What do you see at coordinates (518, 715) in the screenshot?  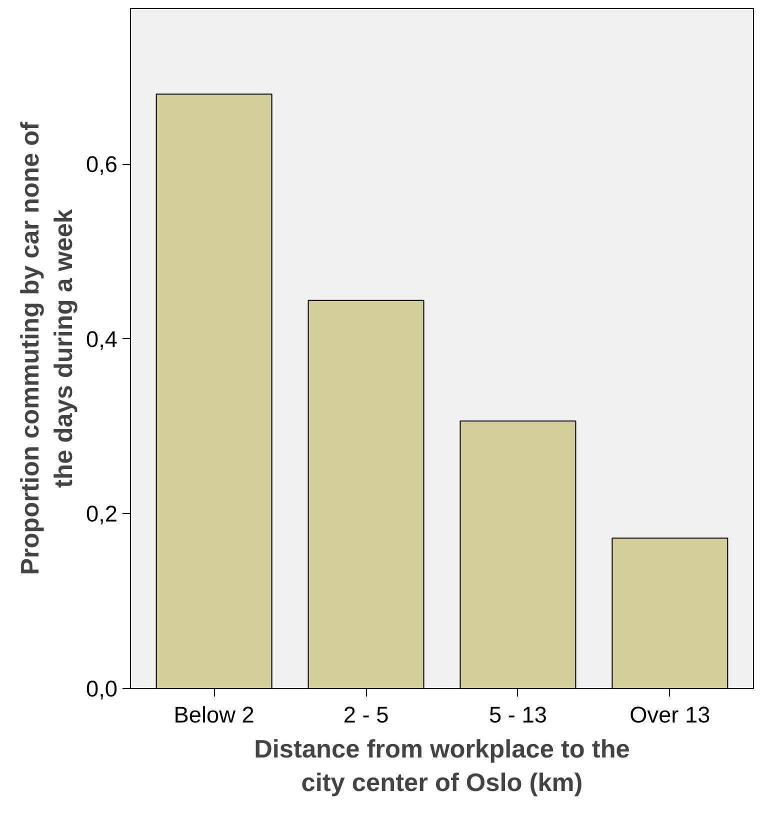 I see `x-tick-label: 5 - 13` at bounding box center [518, 715].